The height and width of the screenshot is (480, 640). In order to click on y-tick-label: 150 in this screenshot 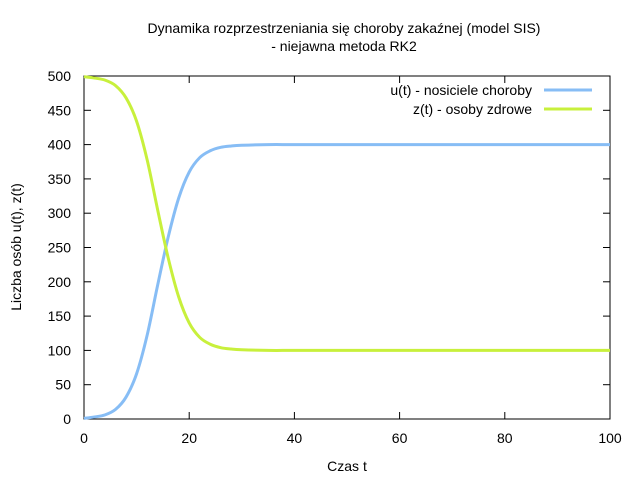, I will do `click(60, 316)`.